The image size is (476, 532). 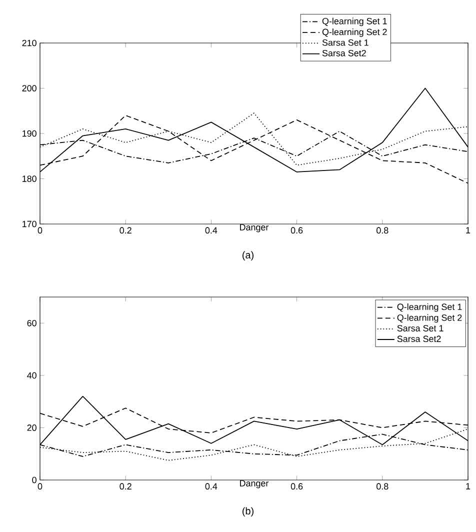 I want to click on y-tick-label: 20, so click(x=31, y=427).